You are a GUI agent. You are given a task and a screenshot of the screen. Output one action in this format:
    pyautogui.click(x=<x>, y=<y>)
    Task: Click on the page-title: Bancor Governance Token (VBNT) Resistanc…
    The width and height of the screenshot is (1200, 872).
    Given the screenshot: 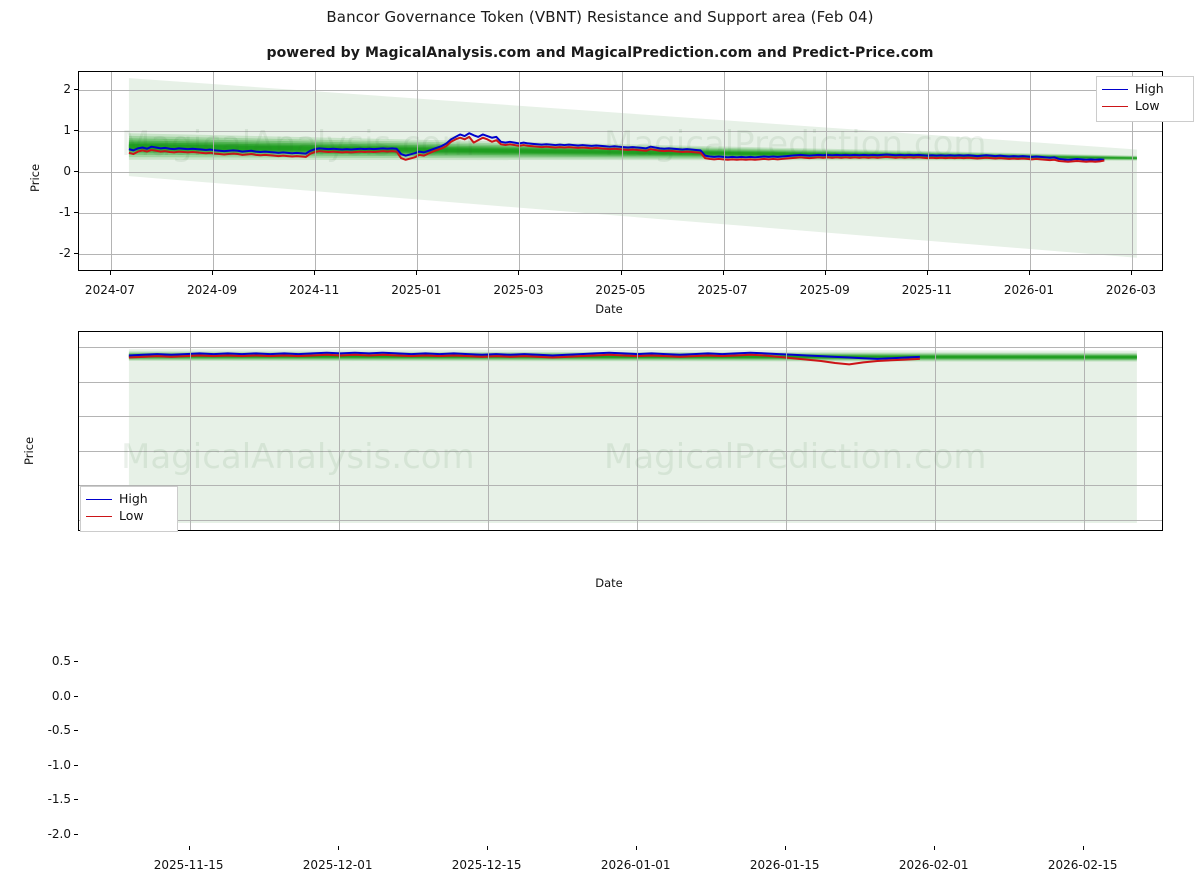 What is the action you would take?
    pyautogui.click(x=600, y=17)
    